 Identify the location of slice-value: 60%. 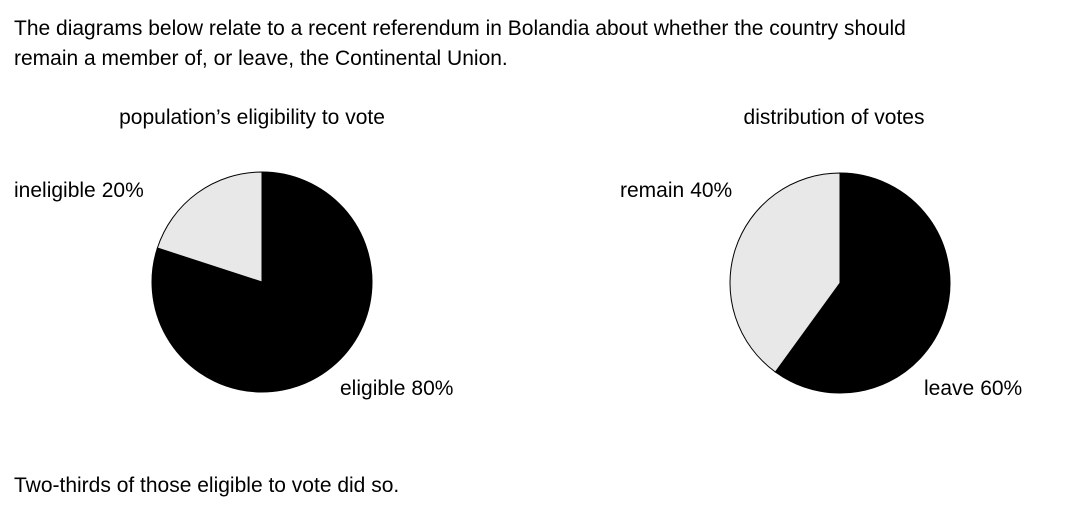
(1001, 388).